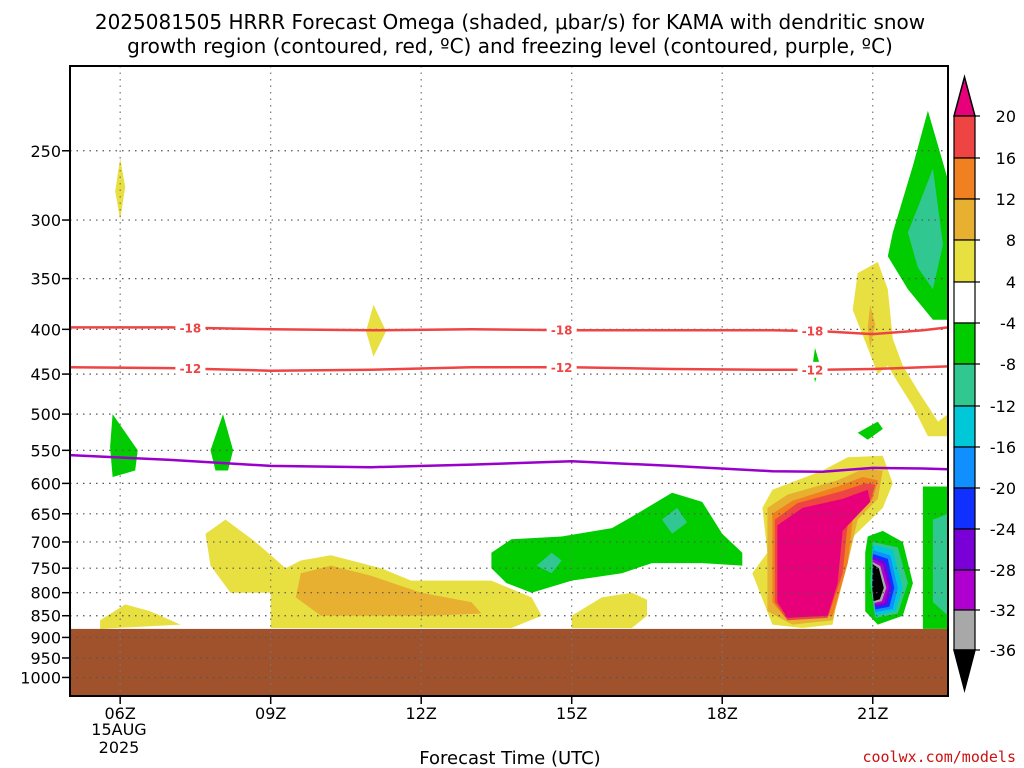 This screenshot has width=1024, height=768. I want to click on colorbar-label-8: 8, so click(1011, 240).